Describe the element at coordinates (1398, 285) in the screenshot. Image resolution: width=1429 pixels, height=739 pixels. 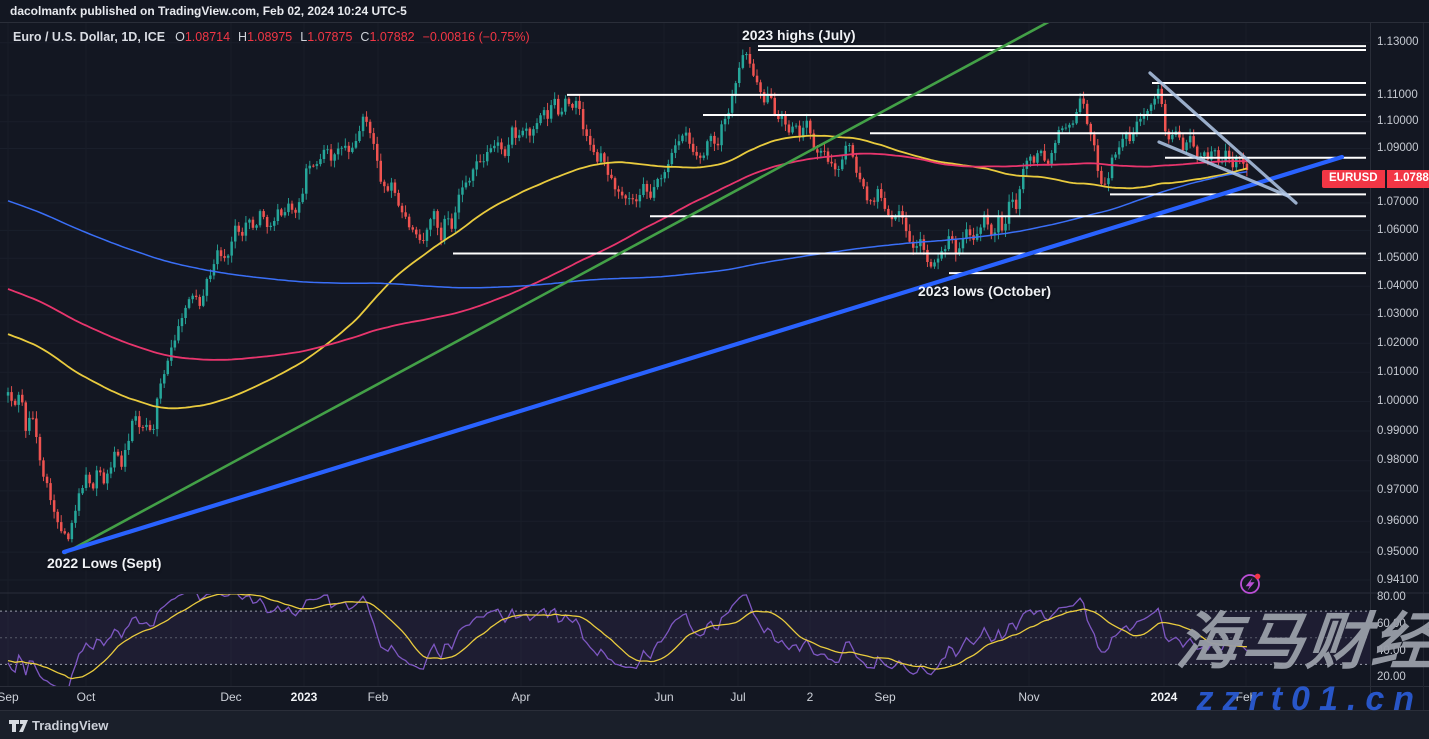
I see `price-axis-label: 1.04000` at that location.